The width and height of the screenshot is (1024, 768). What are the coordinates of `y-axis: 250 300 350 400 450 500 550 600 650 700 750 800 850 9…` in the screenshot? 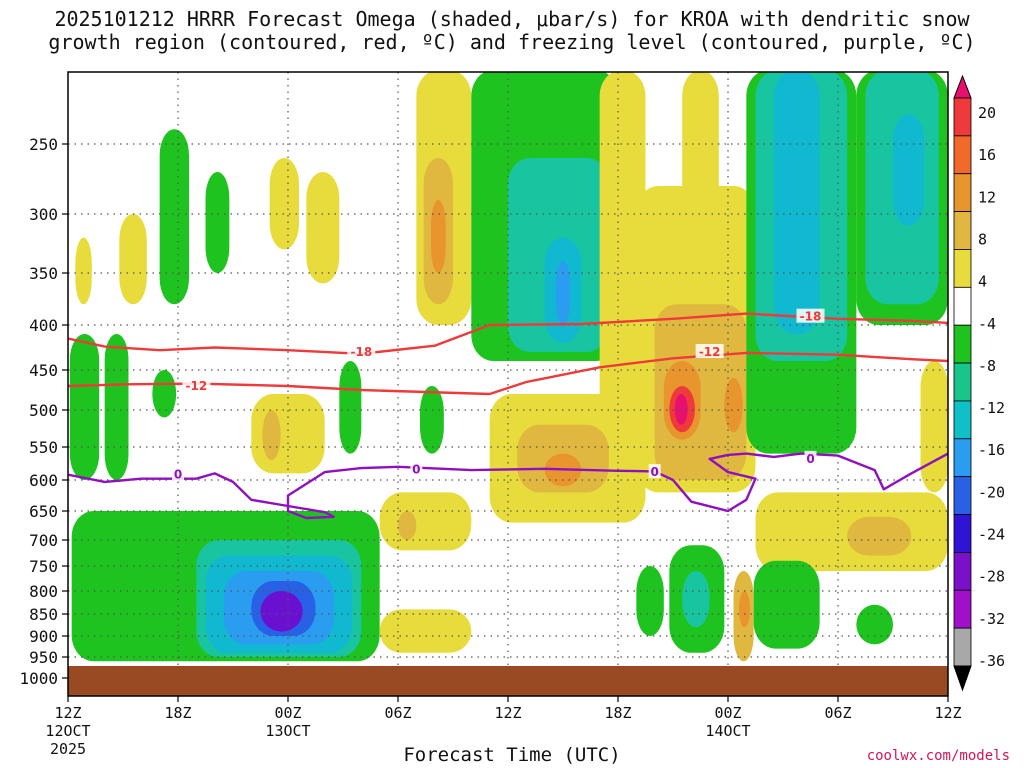 It's located at (43, 411).